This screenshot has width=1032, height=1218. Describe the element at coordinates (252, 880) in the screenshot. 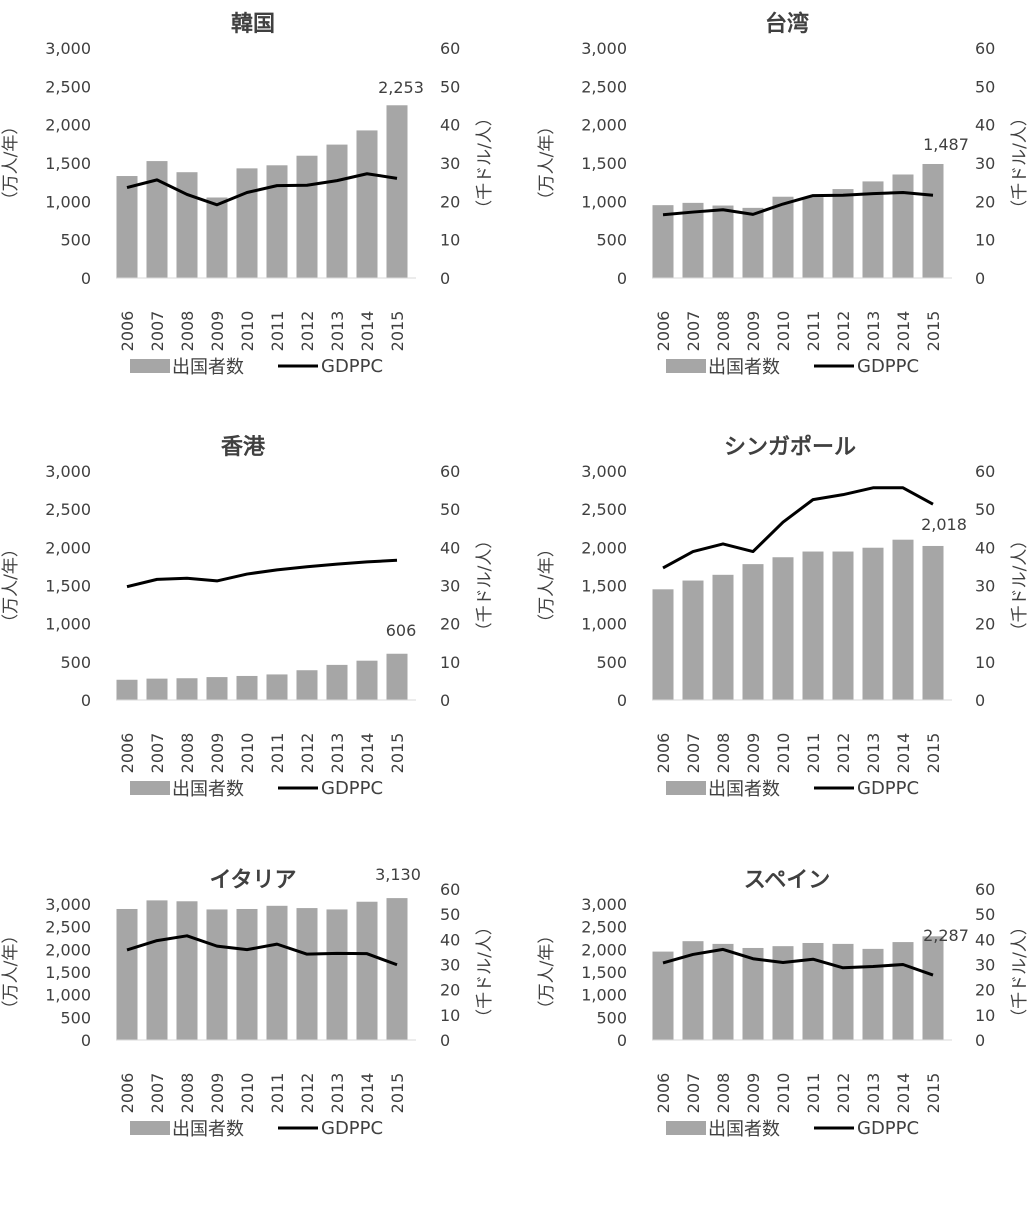

I see `chart-title: イタリア` at that location.